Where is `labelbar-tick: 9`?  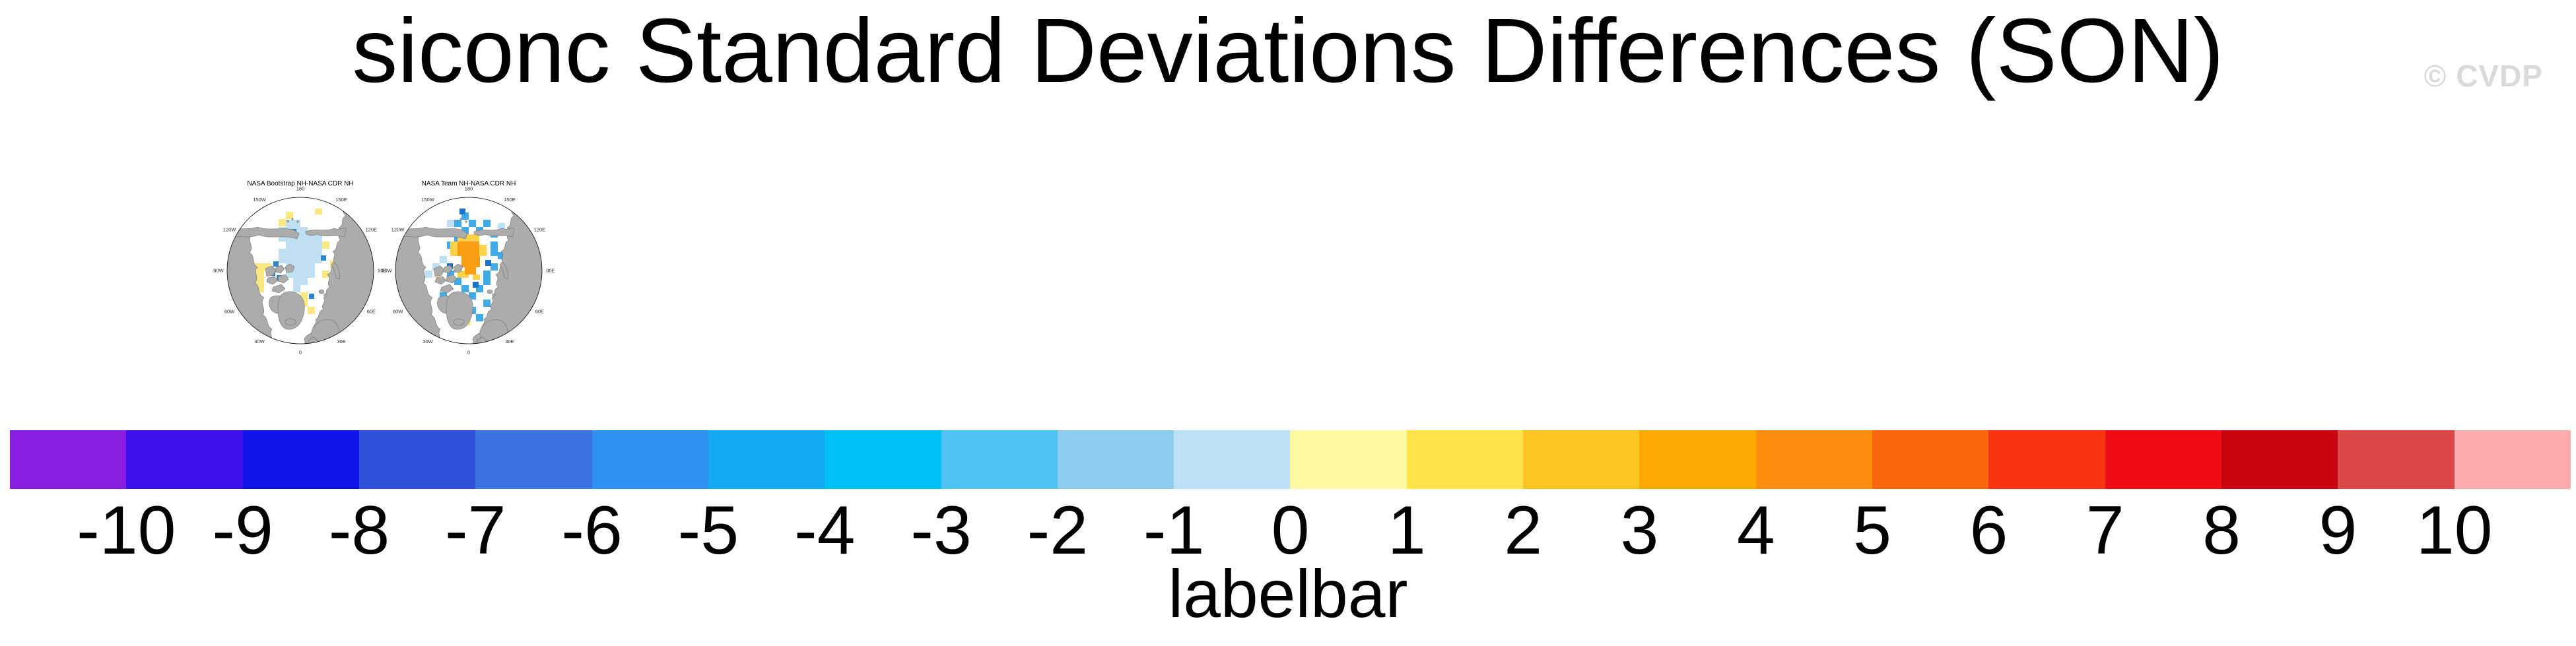 labelbar-tick: 9 is located at coordinates (2338, 530).